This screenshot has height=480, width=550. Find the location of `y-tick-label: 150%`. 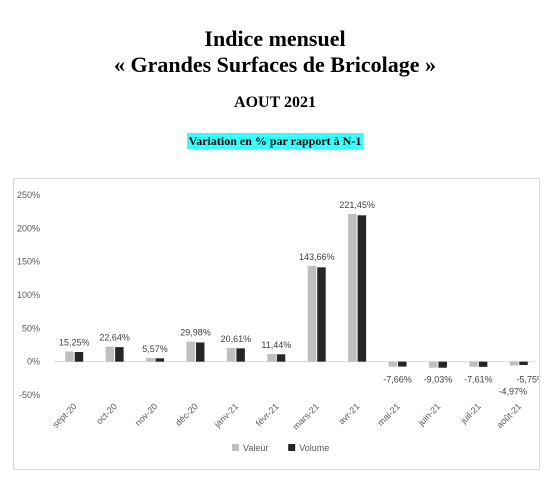

y-tick-label: 150% is located at coordinates (28, 262).